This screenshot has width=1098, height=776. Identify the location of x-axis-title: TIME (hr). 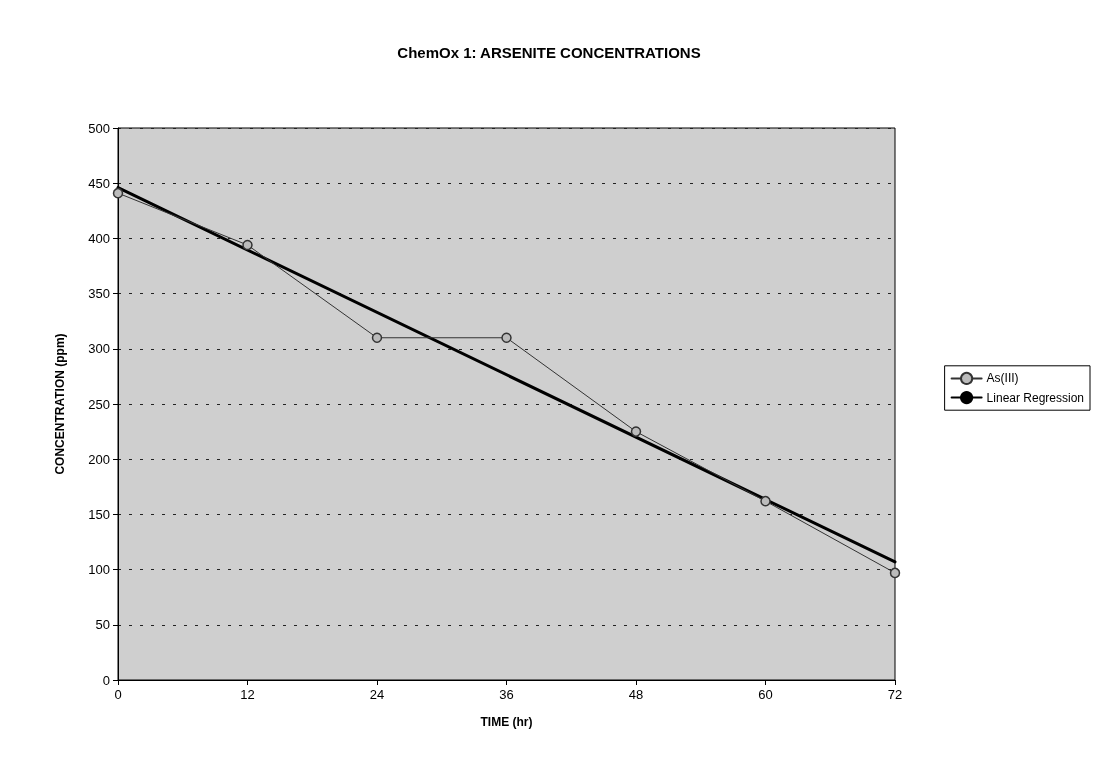
(506, 722).